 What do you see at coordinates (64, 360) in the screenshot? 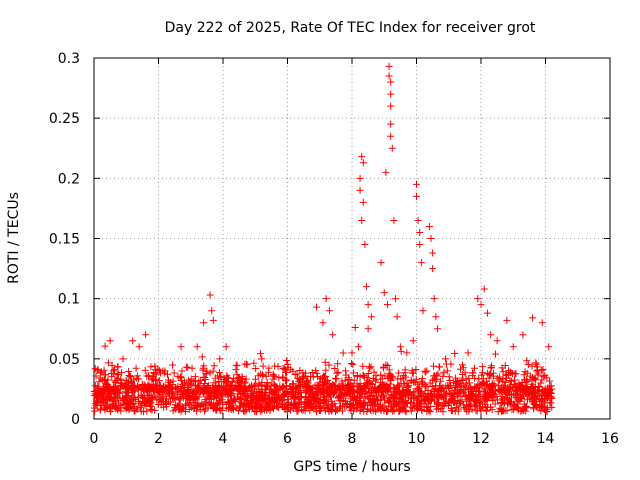
I see `y-tick-label: 0.05` at bounding box center [64, 360].